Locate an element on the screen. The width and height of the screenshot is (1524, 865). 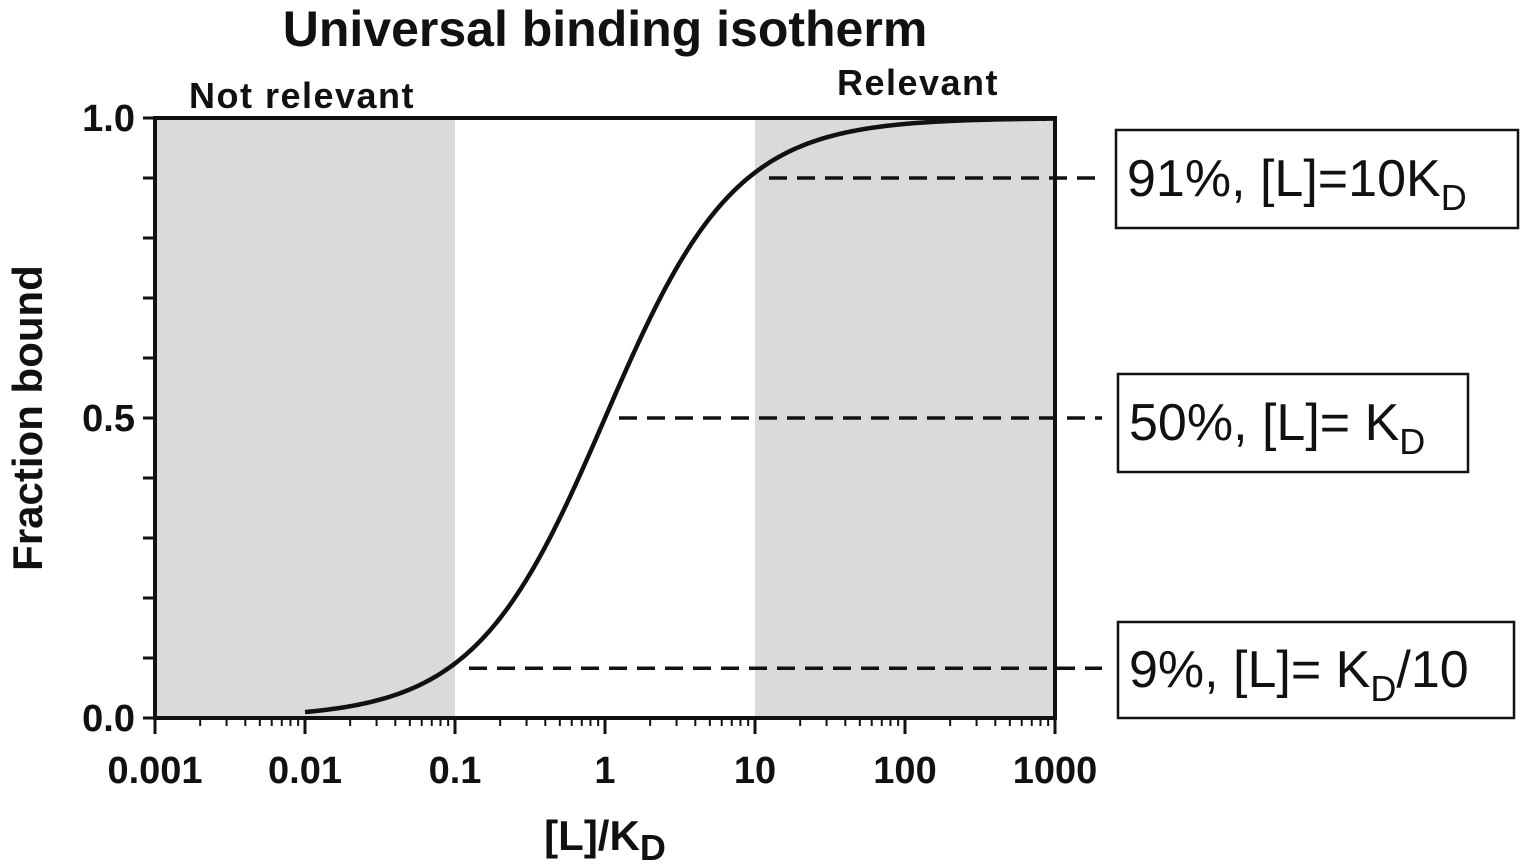
callout-text-1: 91%, [L]=10KD is located at coordinates (1297, 184).